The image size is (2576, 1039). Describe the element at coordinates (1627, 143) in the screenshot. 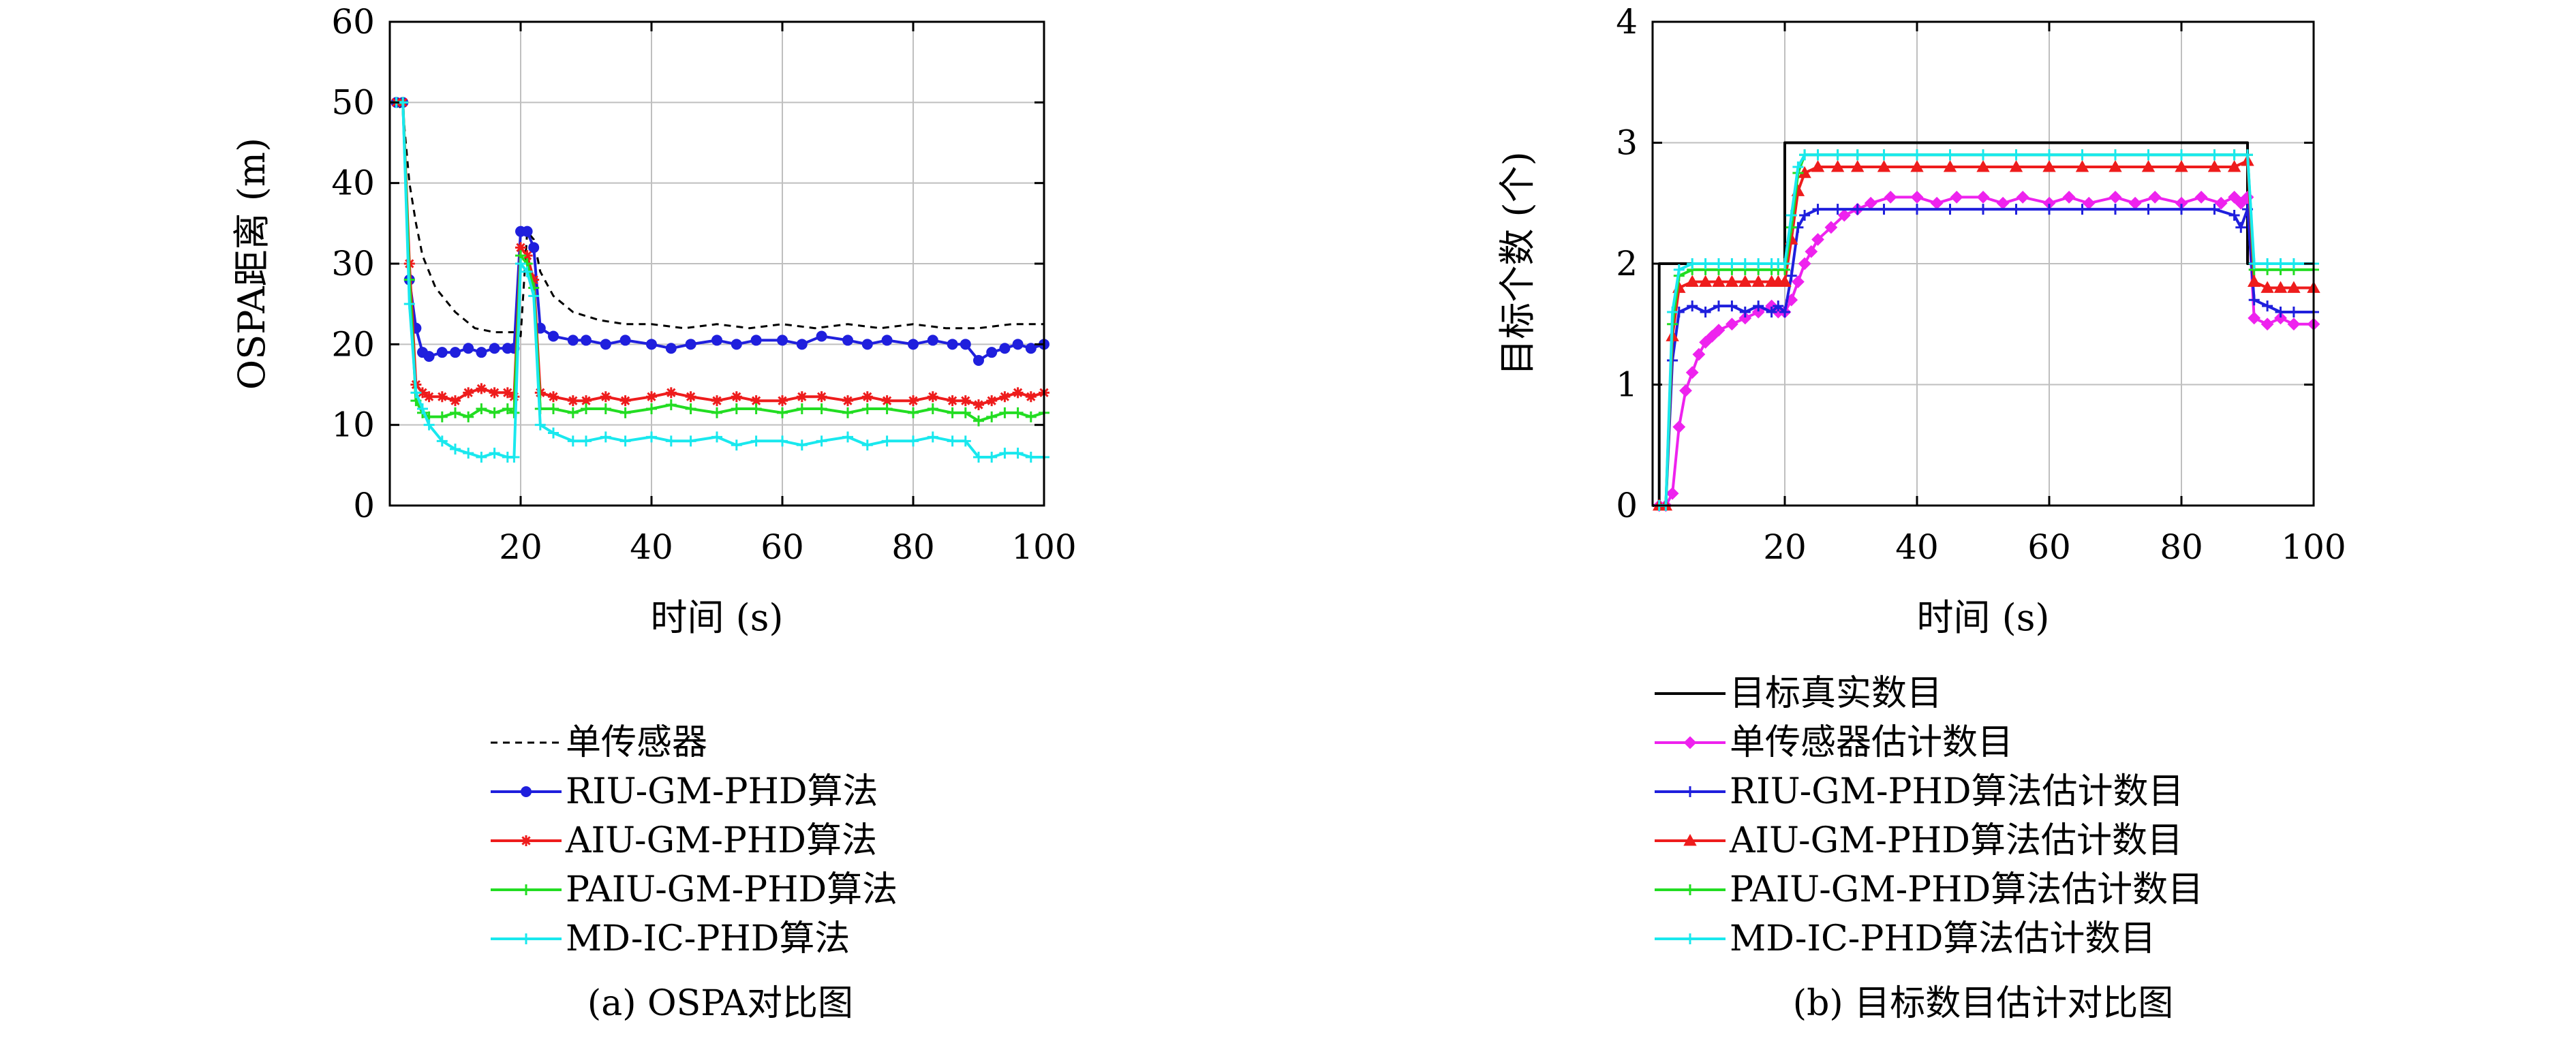

I see `chart-b-y-tick-label: 3` at that location.